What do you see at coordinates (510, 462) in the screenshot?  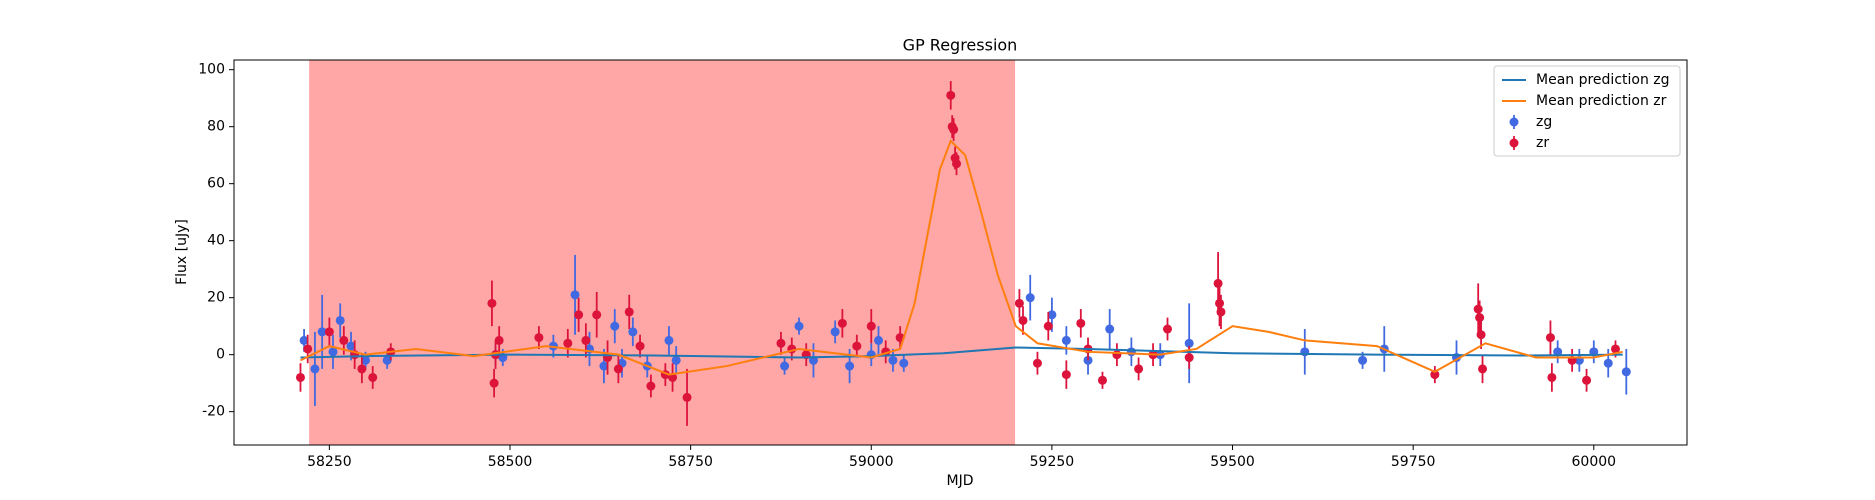 I see `x-tick-label: 58500` at bounding box center [510, 462].